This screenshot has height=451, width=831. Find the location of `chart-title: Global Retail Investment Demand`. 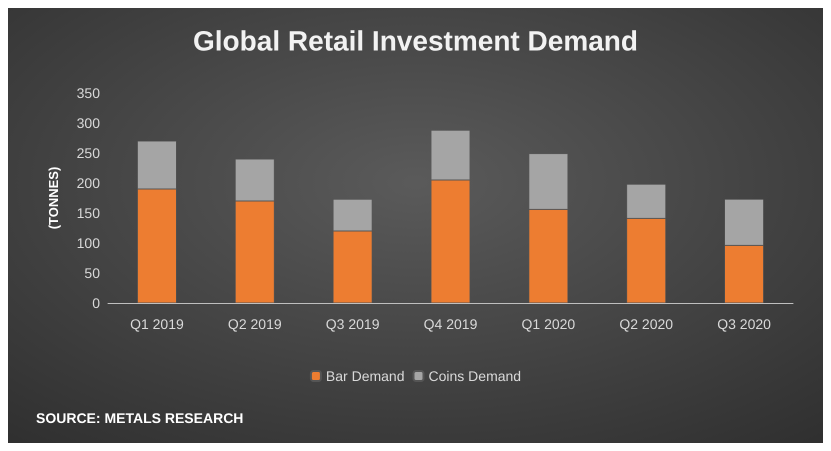

chart-title: Global Retail Investment Demand is located at coordinates (415, 41).